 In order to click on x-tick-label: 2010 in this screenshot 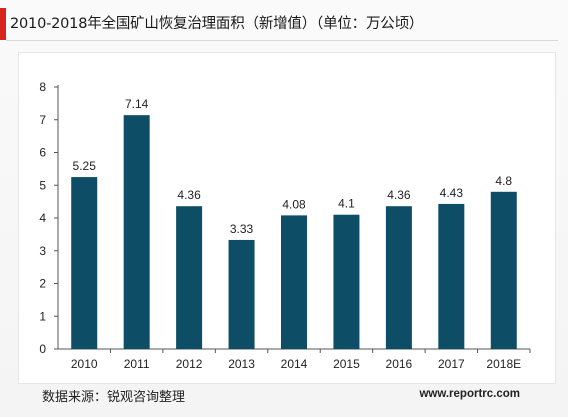, I will do `click(84, 364)`.